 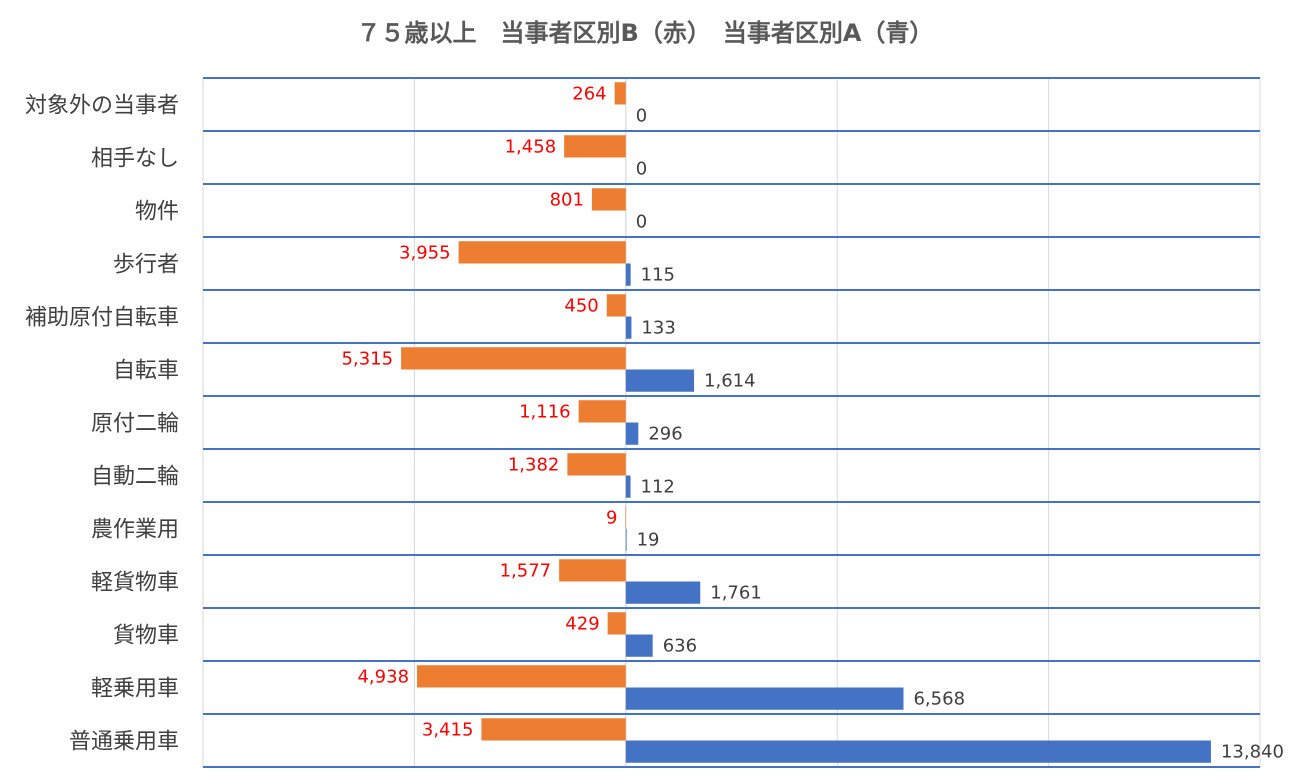 I want to click on category-label: 軽貨物車, so click(x=135, y=583).